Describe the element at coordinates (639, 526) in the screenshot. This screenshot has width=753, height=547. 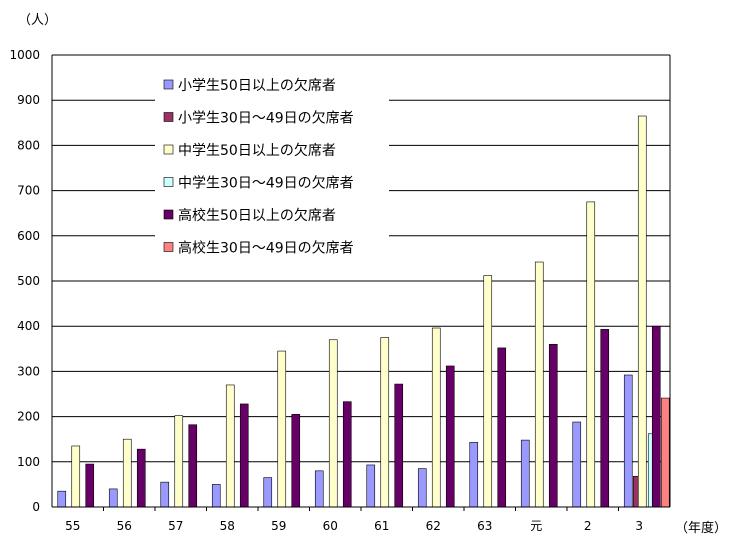
I see `x-tick-label: 3` at that location.